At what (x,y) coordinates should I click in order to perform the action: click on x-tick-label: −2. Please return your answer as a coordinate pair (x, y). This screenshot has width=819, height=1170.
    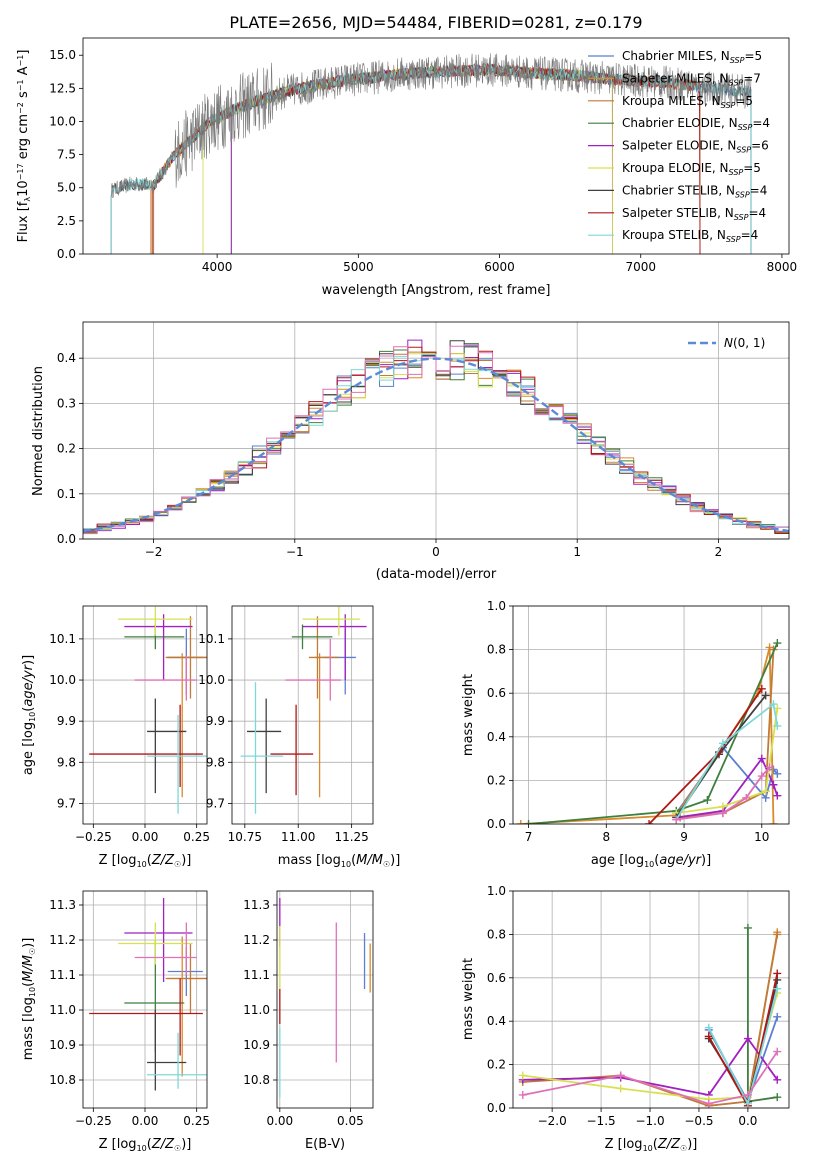
    Looking at the image, I should click on (154, 552).